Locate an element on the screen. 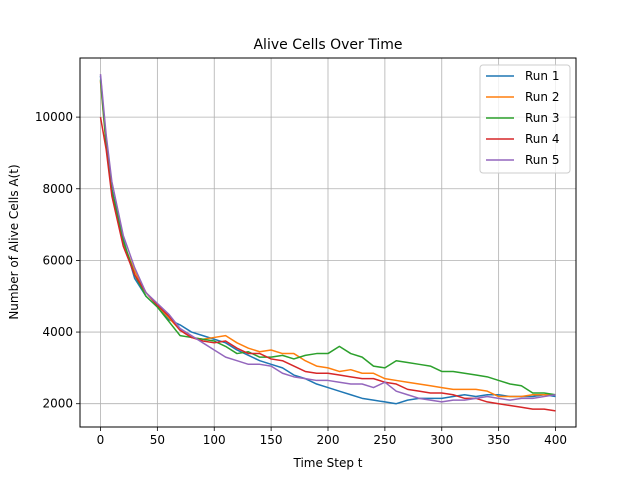 The height and width of the screenshot is (480, 640). y-axis-ticks: 2000 4000 6000 8000 10000 is located at coordinates (57, 260).